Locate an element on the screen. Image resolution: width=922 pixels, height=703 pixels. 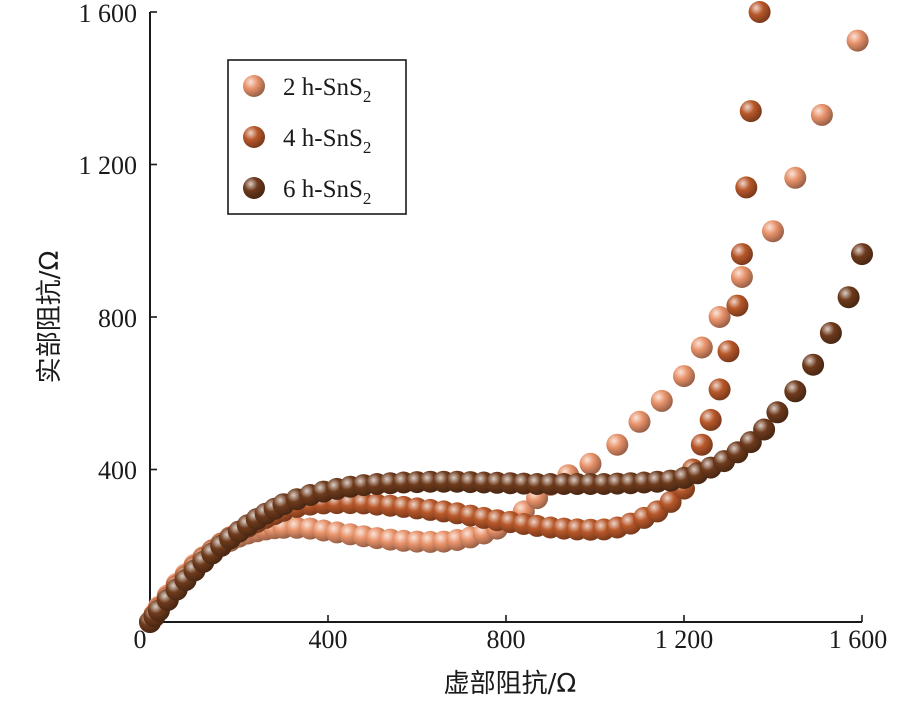
legend-label-4h: 4 h-SnS2 is located at coordinates (327, 141).